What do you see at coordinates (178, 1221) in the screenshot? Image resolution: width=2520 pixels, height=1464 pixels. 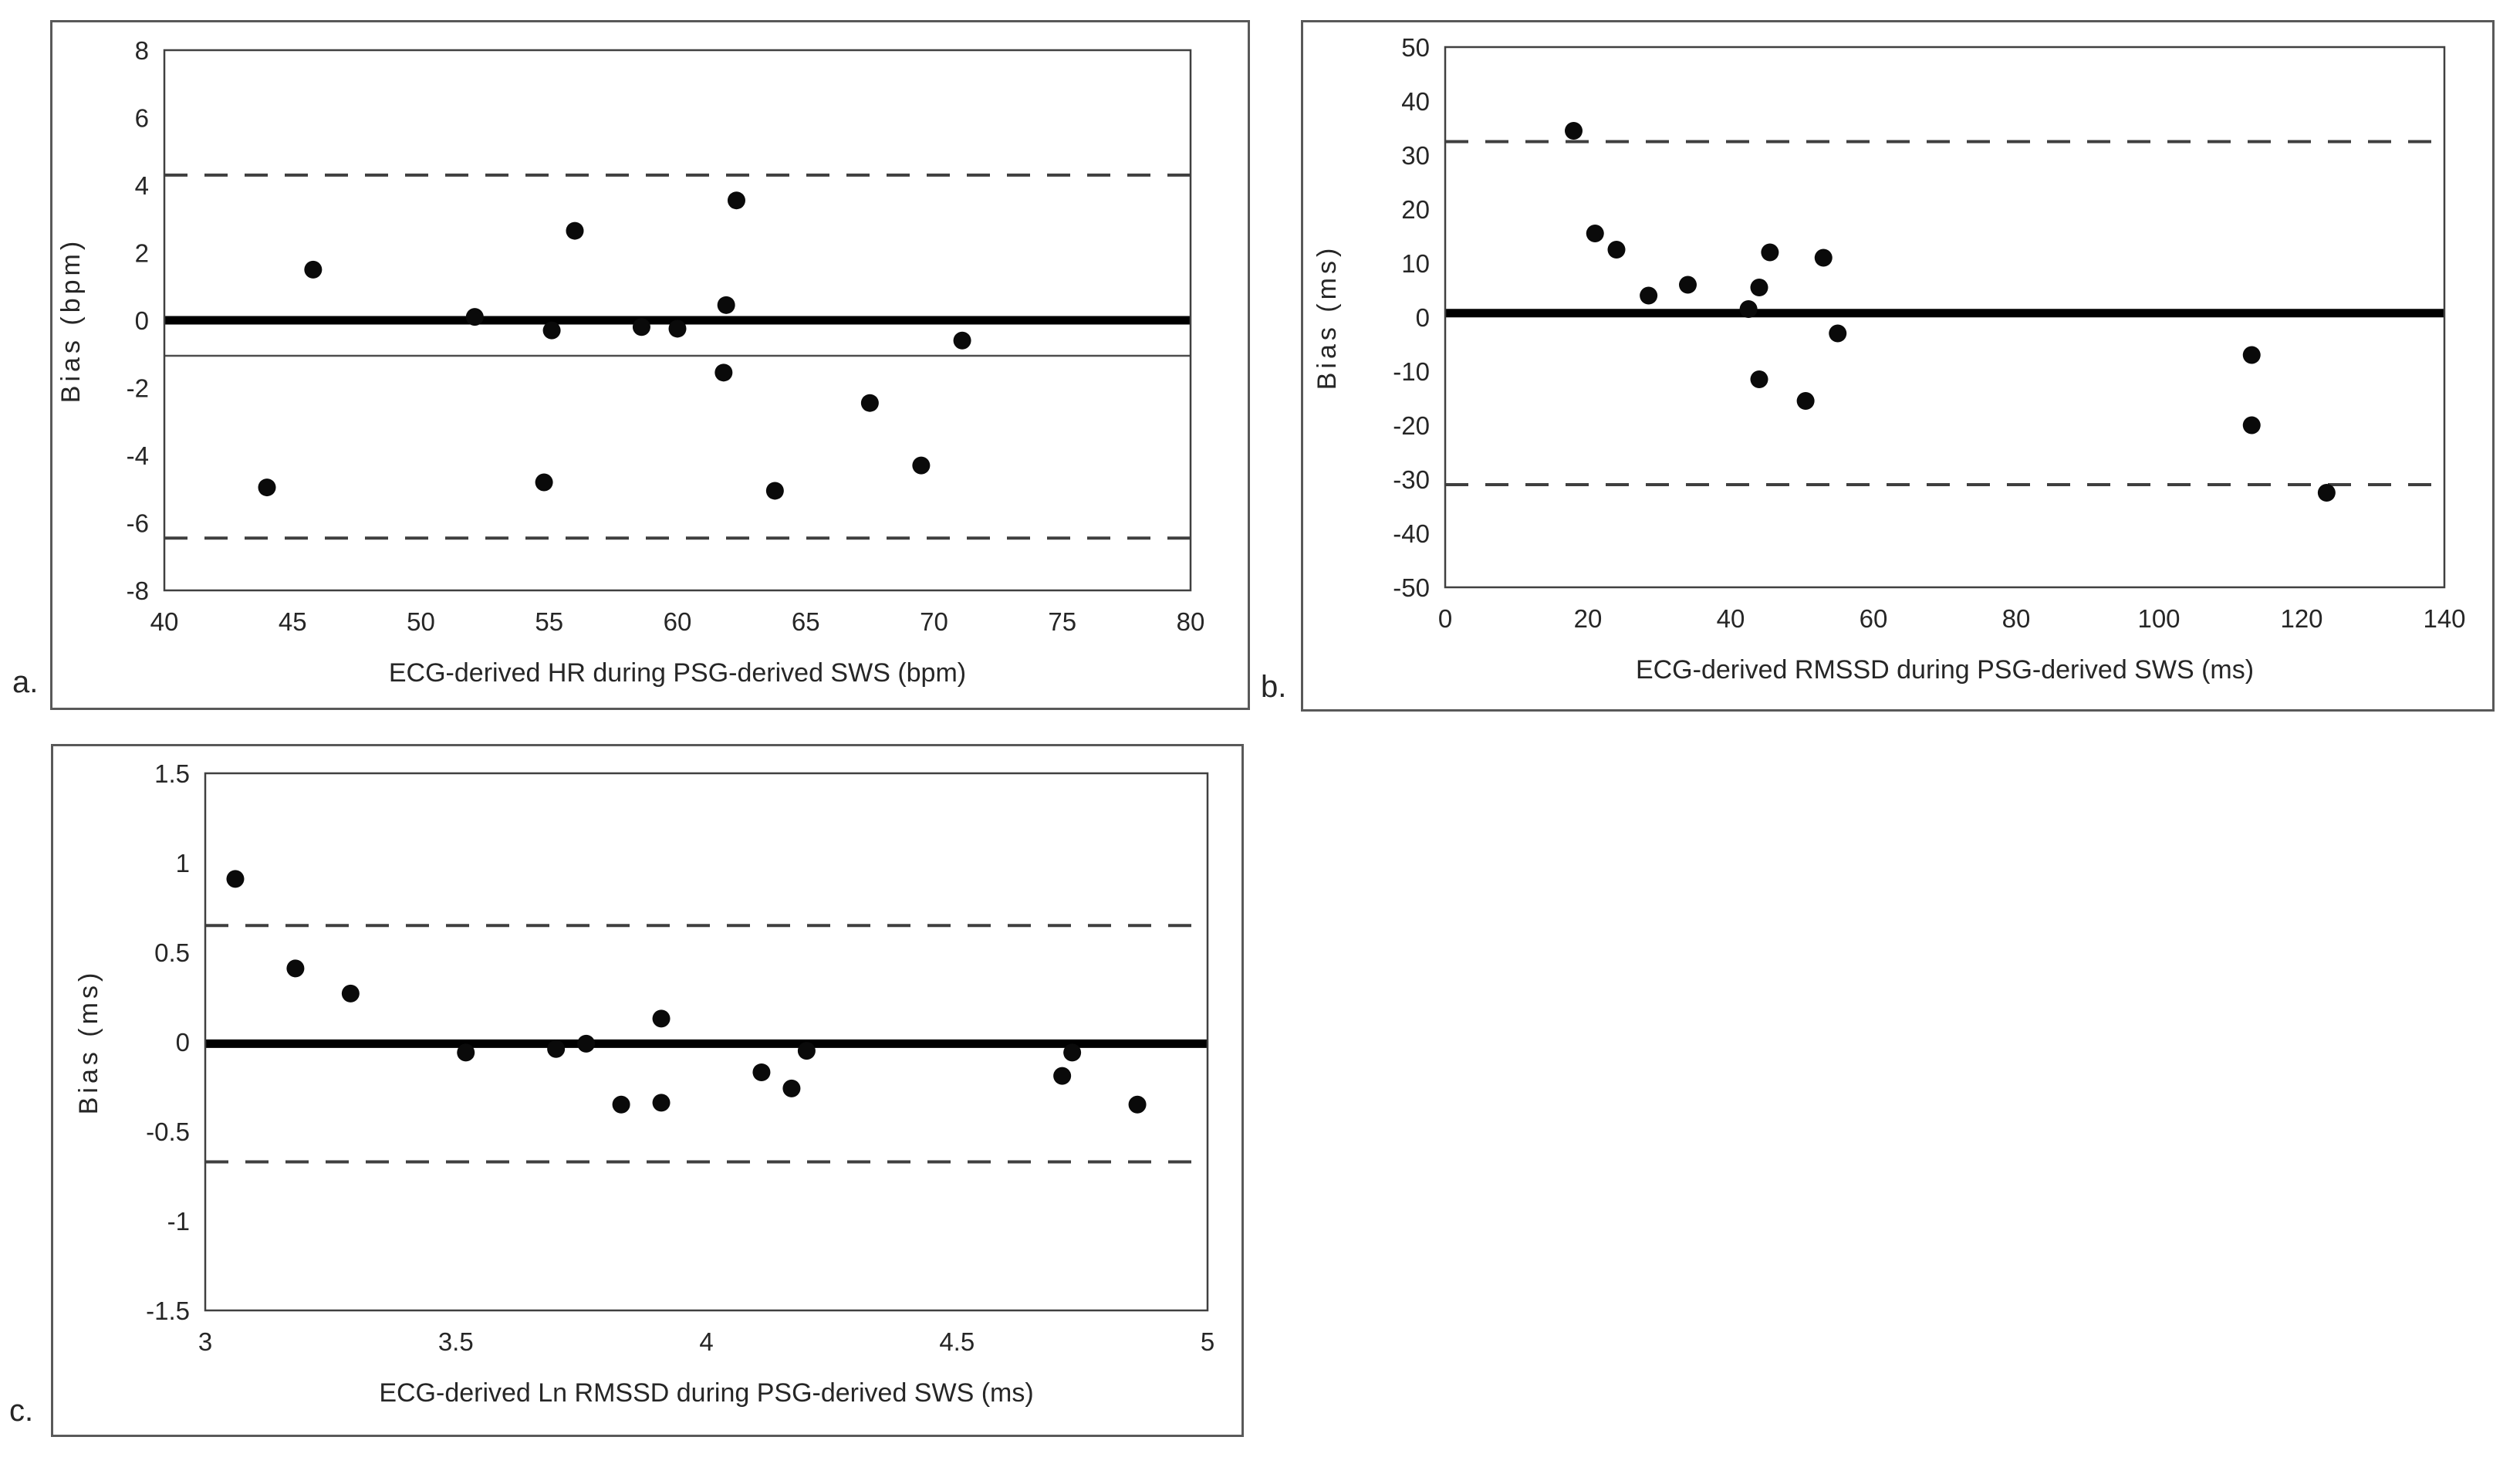 I see `y-tick-label: -1` at bounding box center [178, 1221].